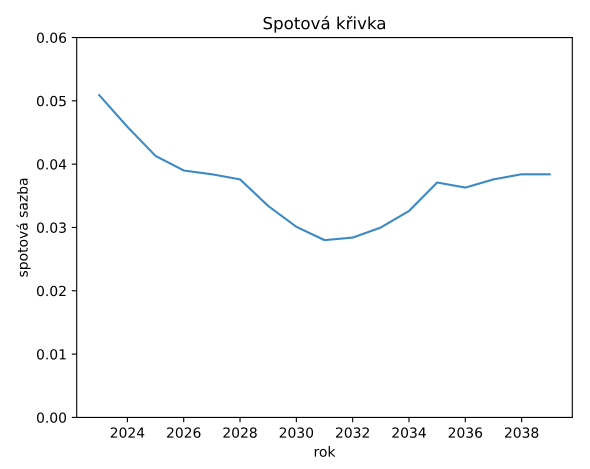 The image size is (590, 469). What do you see at coordinates (127, 432) in the screenshot?
I see `x-tick-label: 2024` at bounding box center [127, 432].